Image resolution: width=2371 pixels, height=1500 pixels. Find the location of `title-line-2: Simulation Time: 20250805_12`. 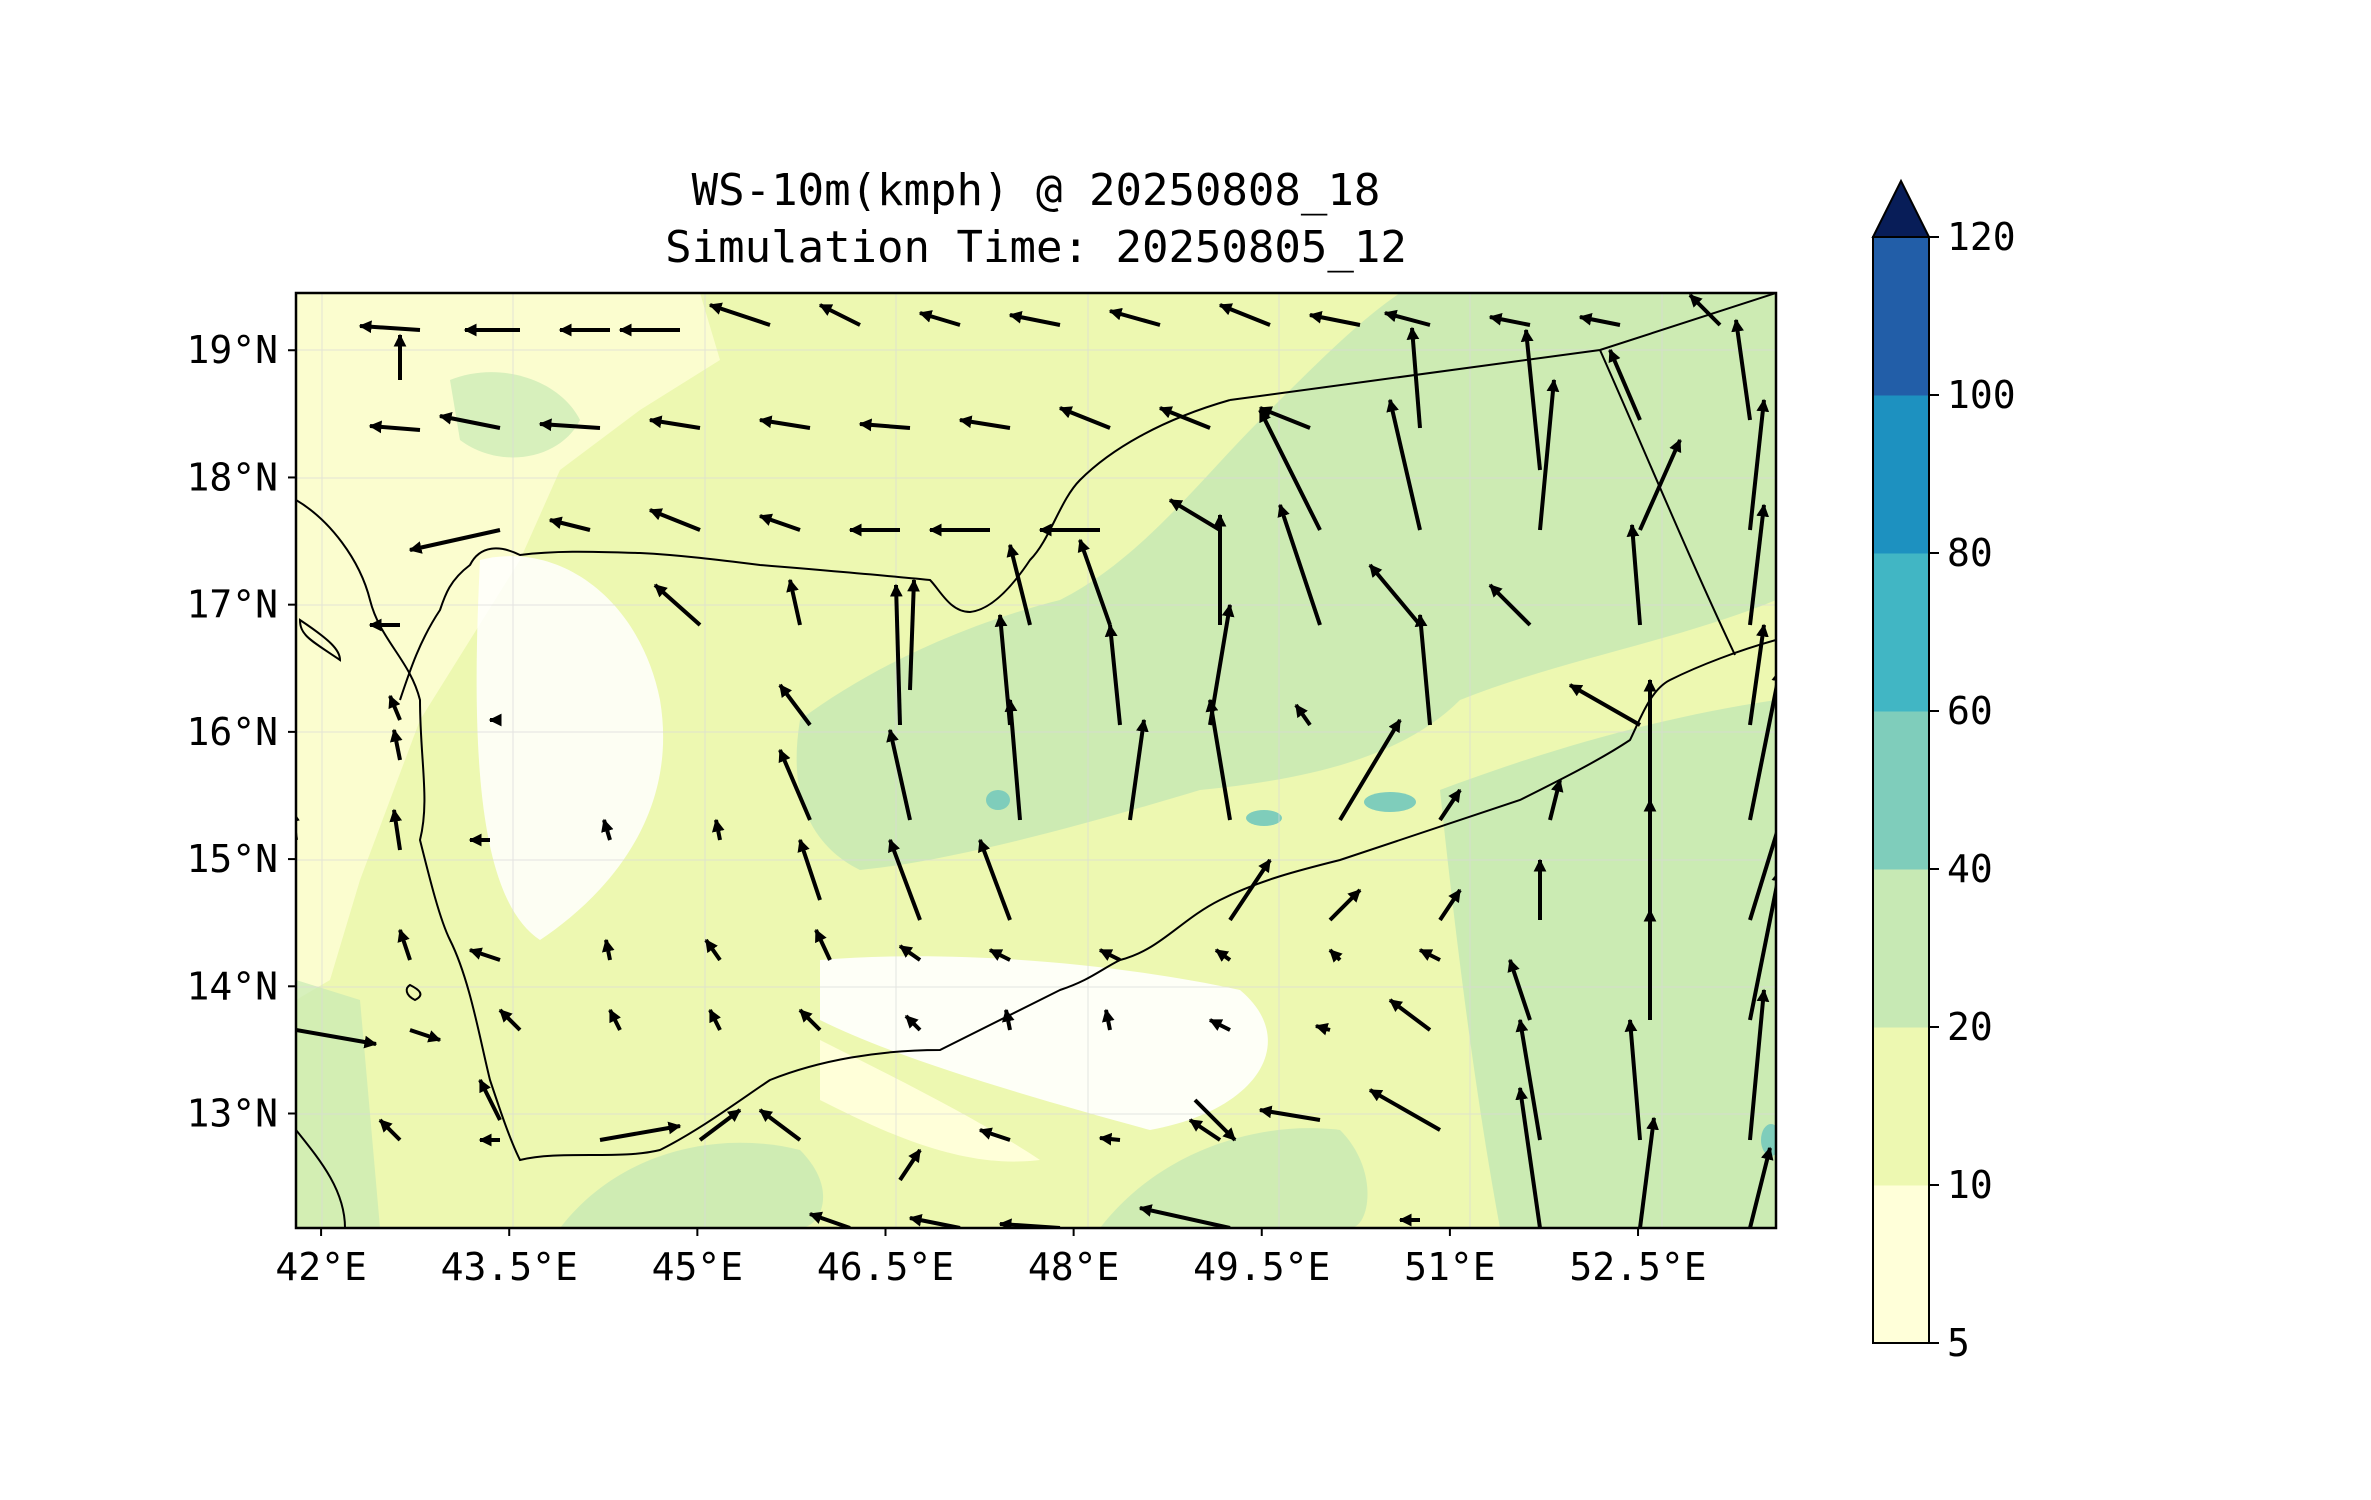

title-line-2: Simulation Time: 20250805_12 is located at coordinates (1036, 247).